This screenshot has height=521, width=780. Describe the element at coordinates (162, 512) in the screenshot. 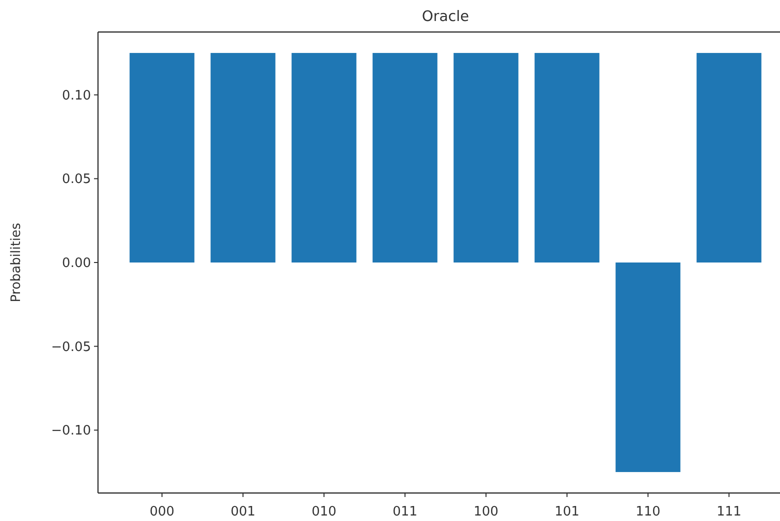

I see `x-tick-label: 000` at that location.